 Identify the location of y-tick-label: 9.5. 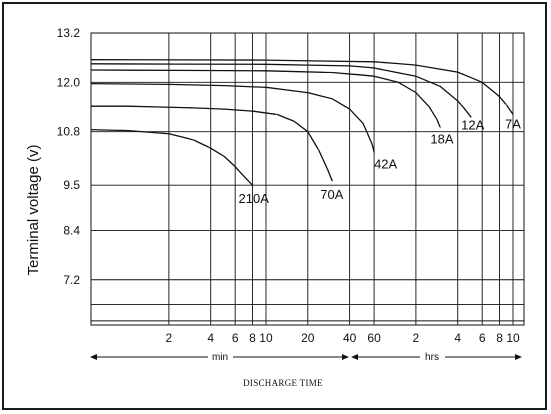
(71, 185).